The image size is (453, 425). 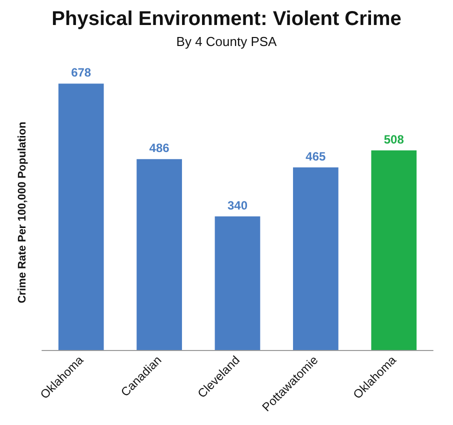 What do you see at coordinates (237, 205) in the screenshot?
I see `data-label: 340` at bounding box center [237, 205].